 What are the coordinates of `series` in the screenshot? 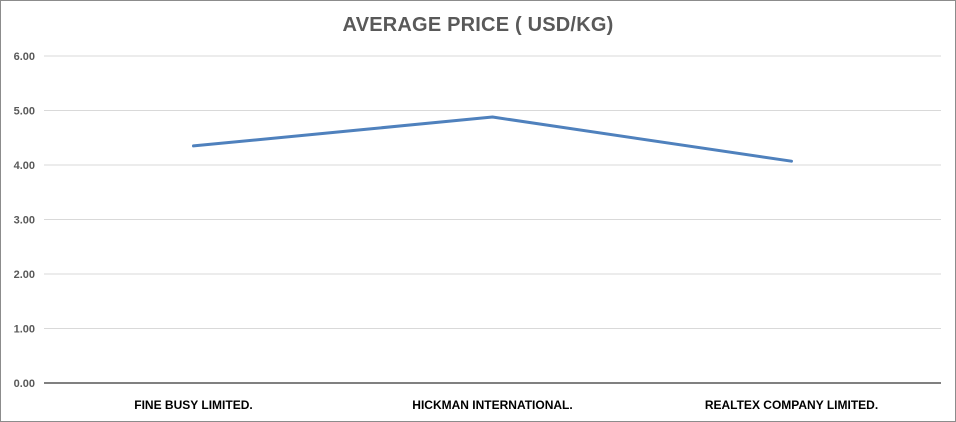 It's located at (492, 139).